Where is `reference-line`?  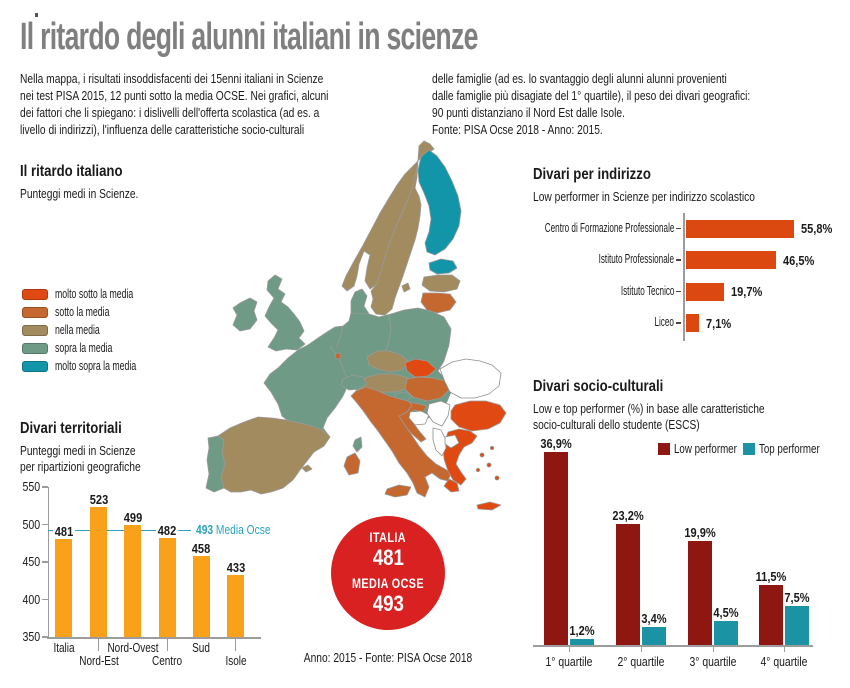
reference-line is located at coordinates (119, 530).